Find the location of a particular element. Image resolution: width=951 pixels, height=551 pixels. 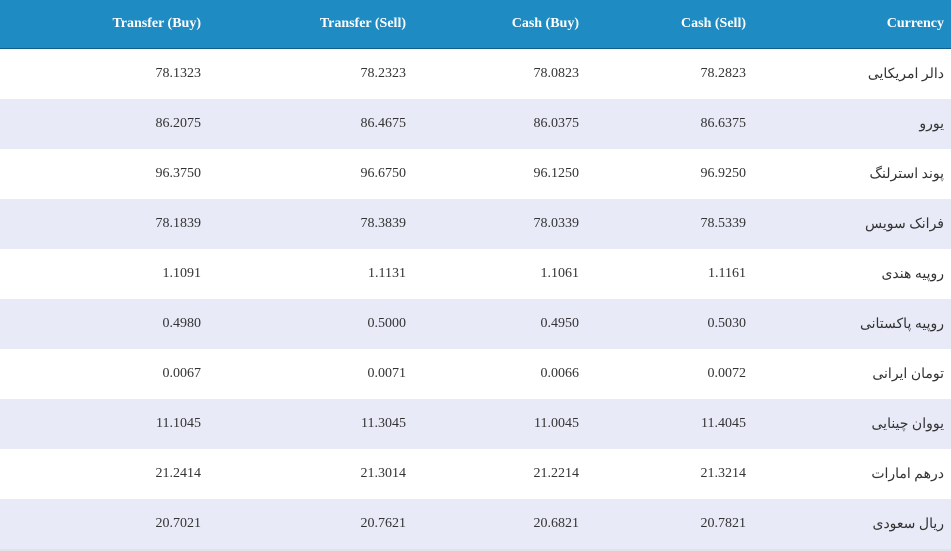

table-row: 0.0067 0.0071 0.0066 0.0072 تومان ایرانی is located at coordinates (475, 374).